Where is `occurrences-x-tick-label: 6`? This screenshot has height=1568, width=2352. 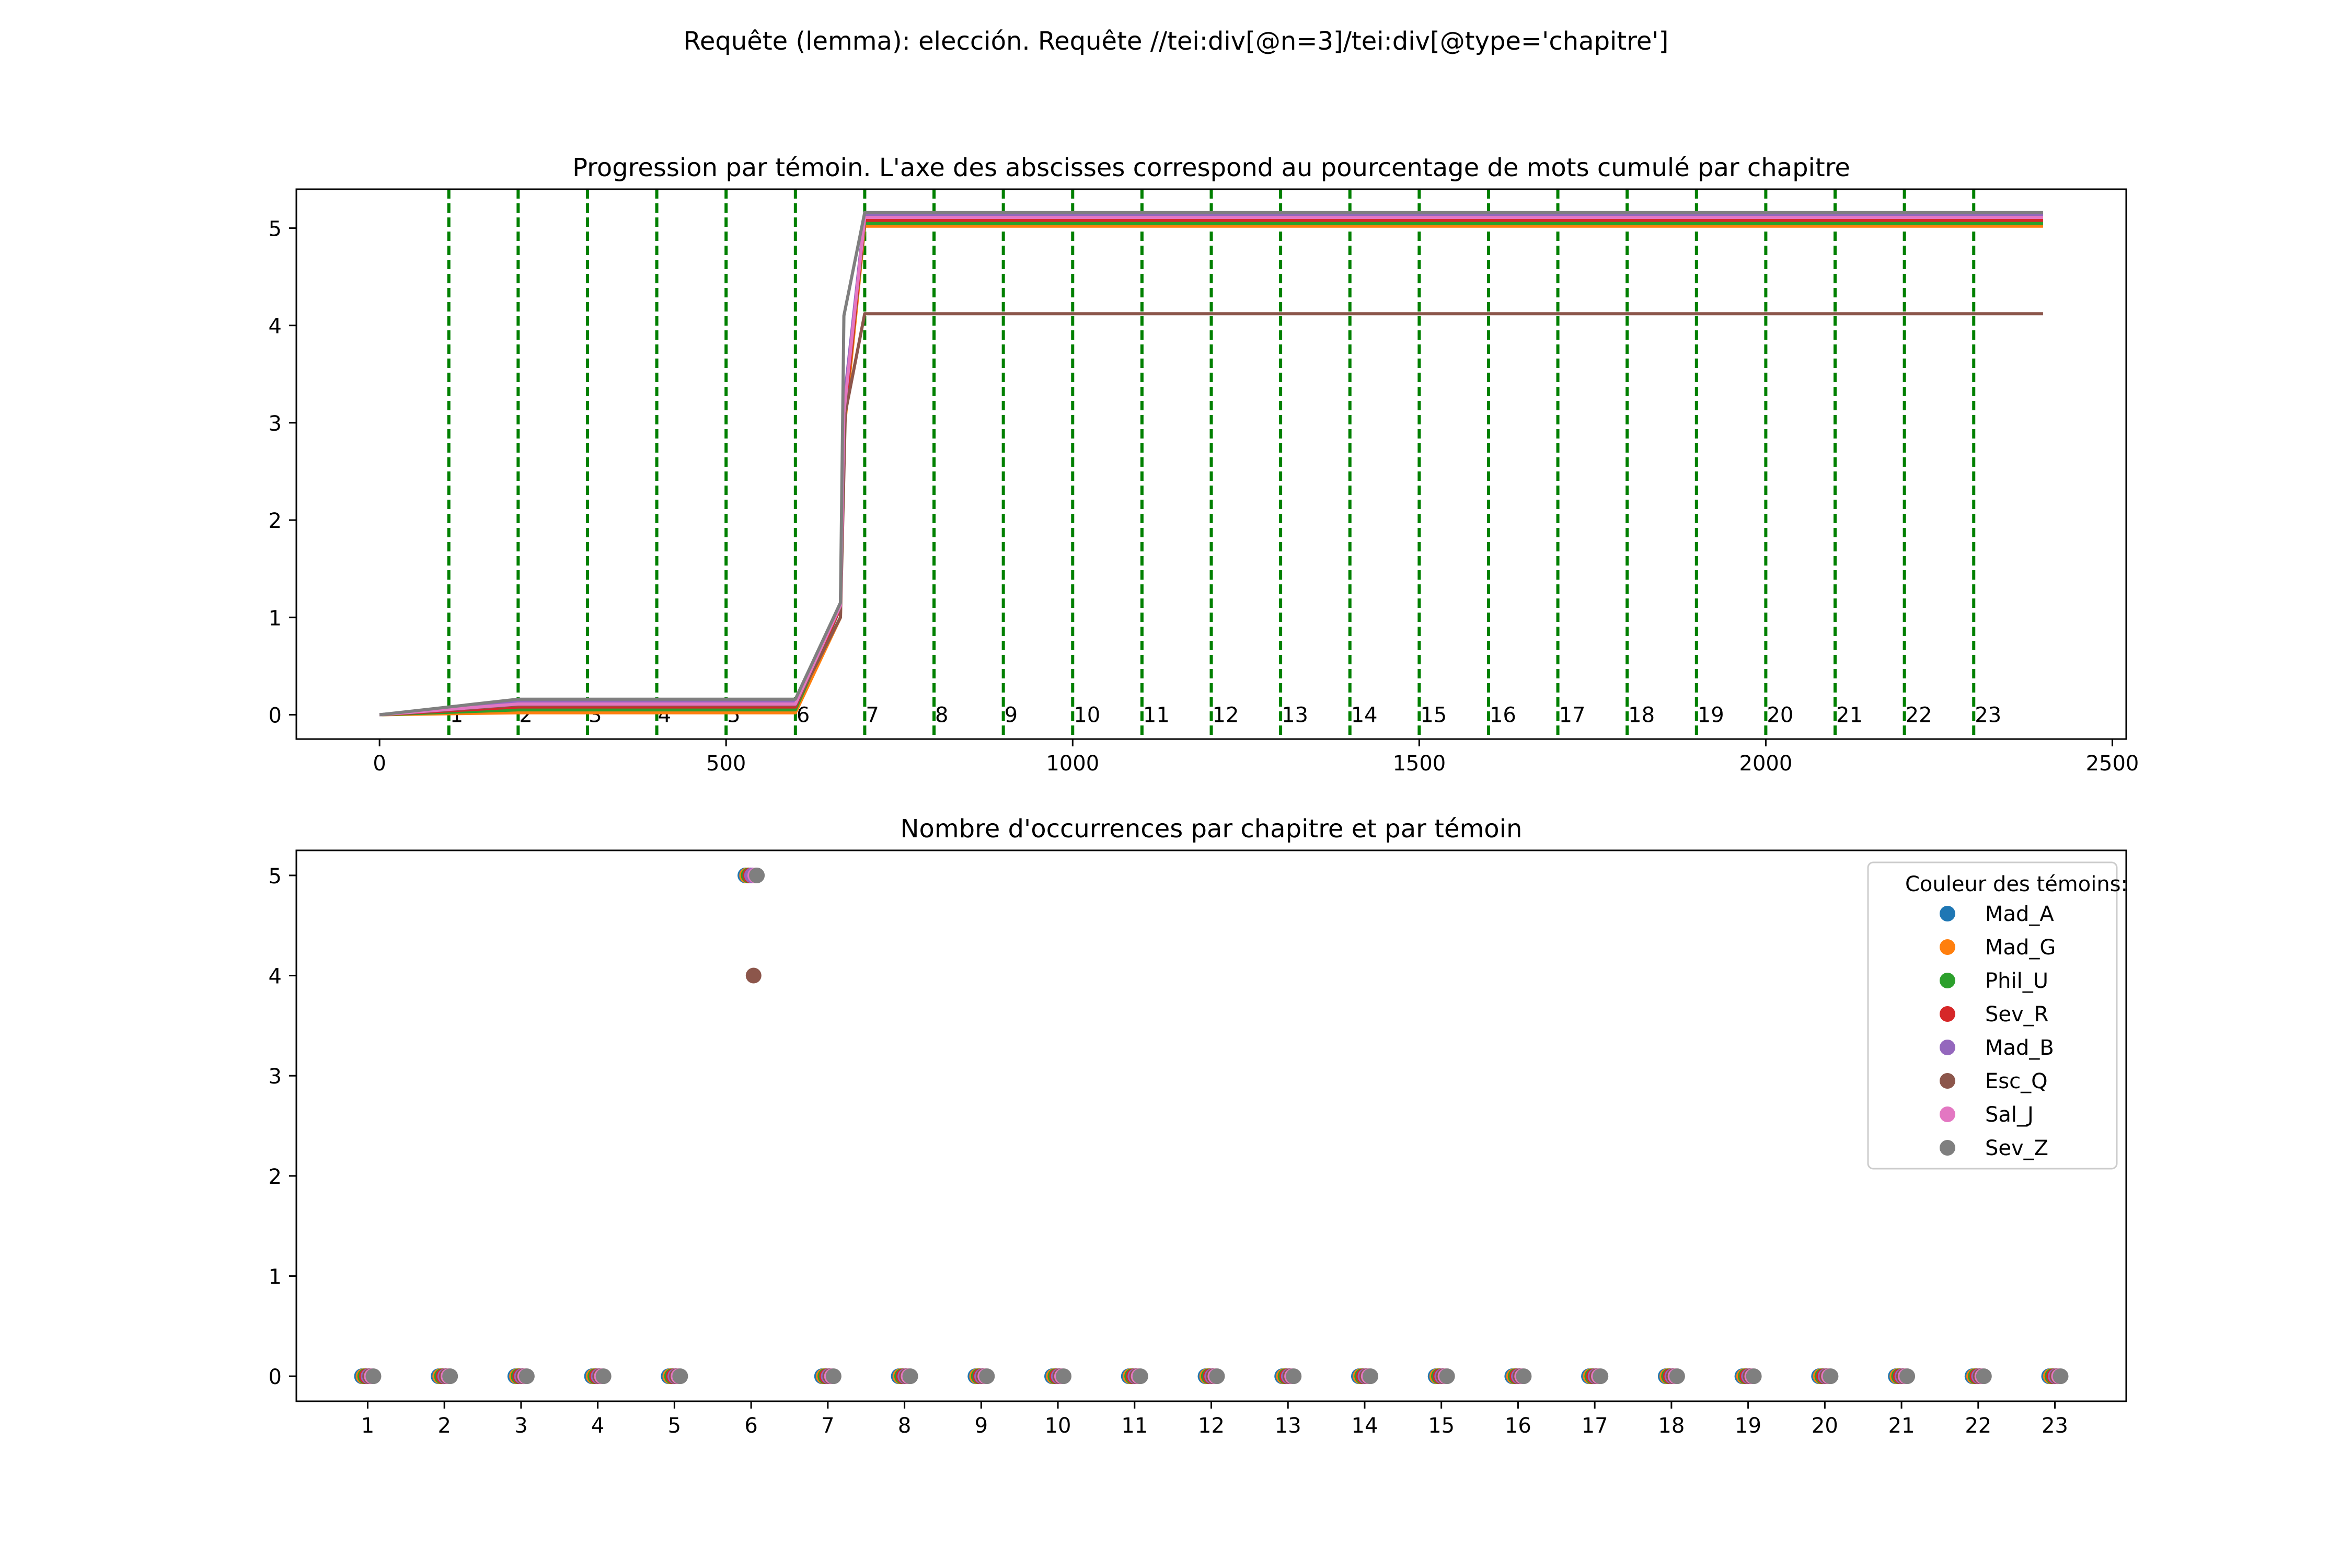 occurrences-x-tick-label: 6 is located at coordinates (750, 1426).